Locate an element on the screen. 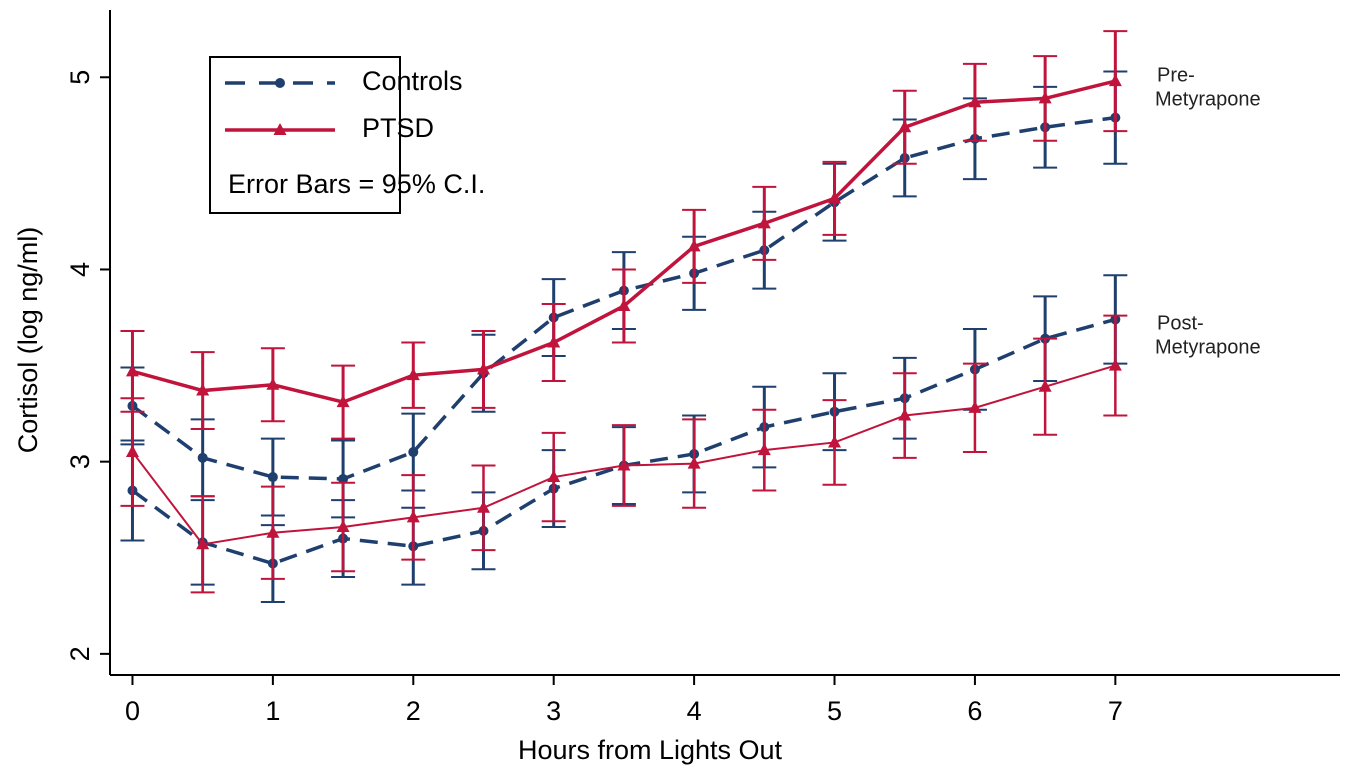 This screenshot has height=777, width=1357. y-tick-label: 4 is located at coordinates (80, 269).